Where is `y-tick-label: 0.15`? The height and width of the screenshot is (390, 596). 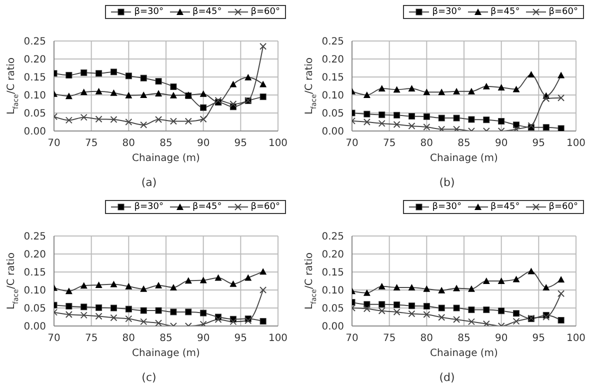 y-tick-label: 0.15 is located at coordinates (35, 273).